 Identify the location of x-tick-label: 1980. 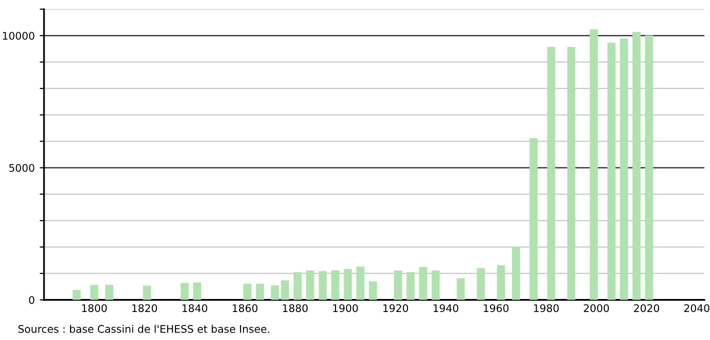
(546, 308).